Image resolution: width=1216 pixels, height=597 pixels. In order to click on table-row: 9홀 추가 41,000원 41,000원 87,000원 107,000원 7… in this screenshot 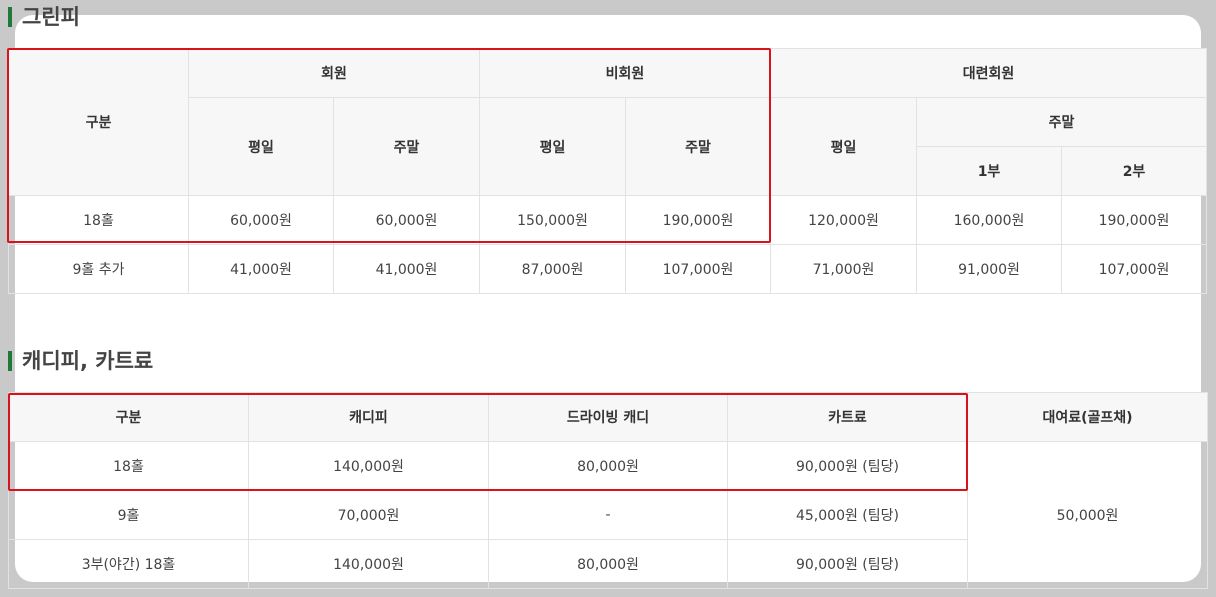, I will do `click(607, 269)`.